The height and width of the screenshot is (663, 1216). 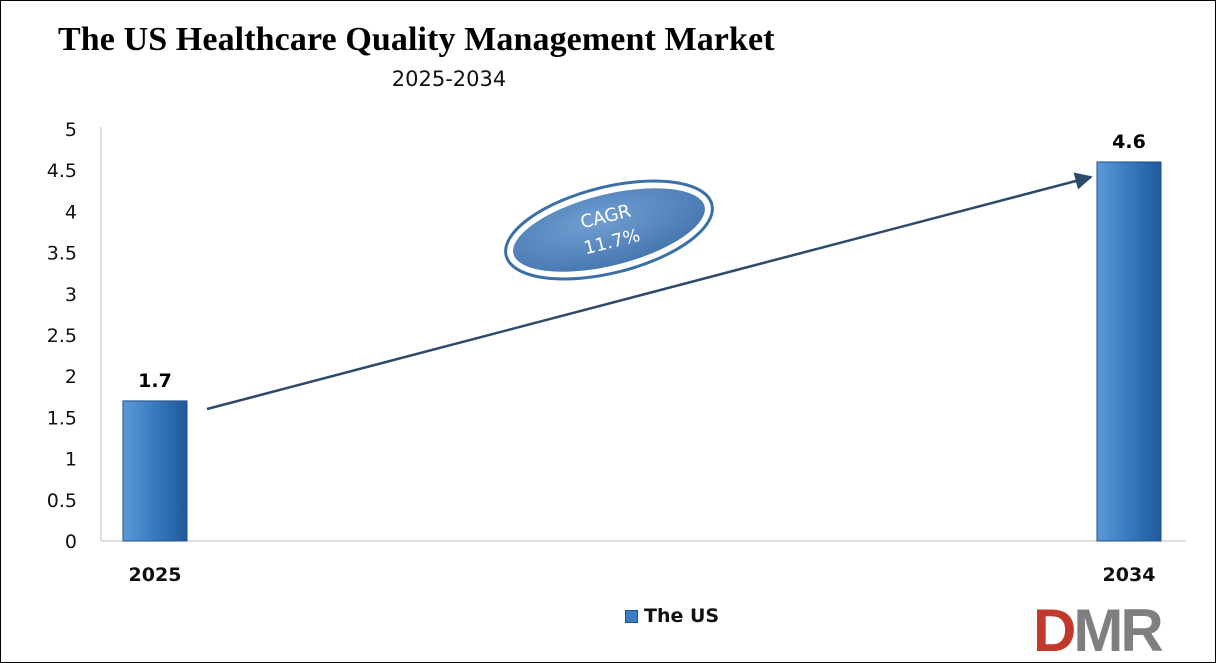 I want to click on legend: The US, so click(x=672, y=616).